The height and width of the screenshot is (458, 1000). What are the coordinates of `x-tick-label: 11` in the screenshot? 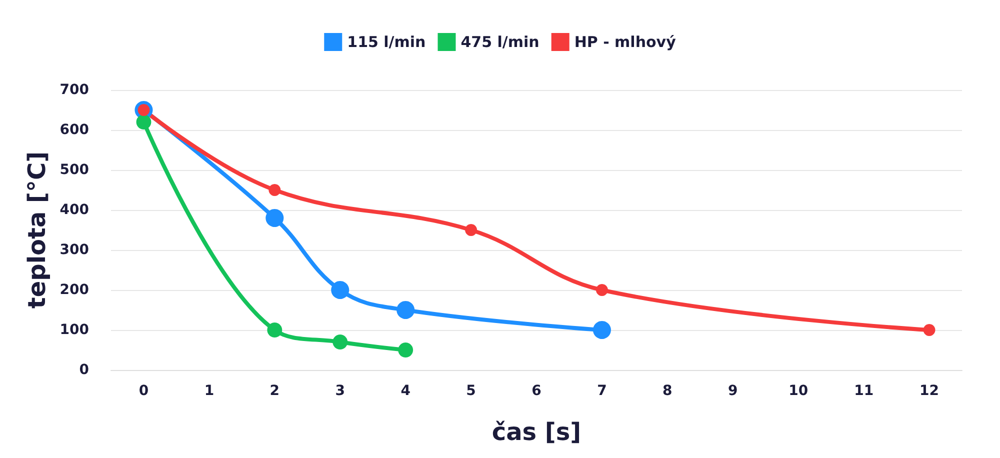 It's located at (864, 391).